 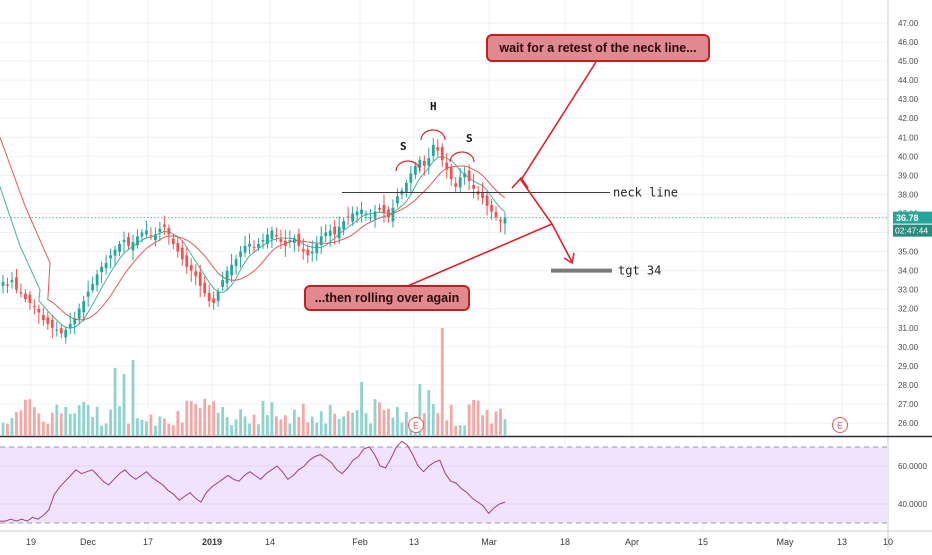 I want to click on rsi-tick-label: 40.0000, so click(x=912, y=504).